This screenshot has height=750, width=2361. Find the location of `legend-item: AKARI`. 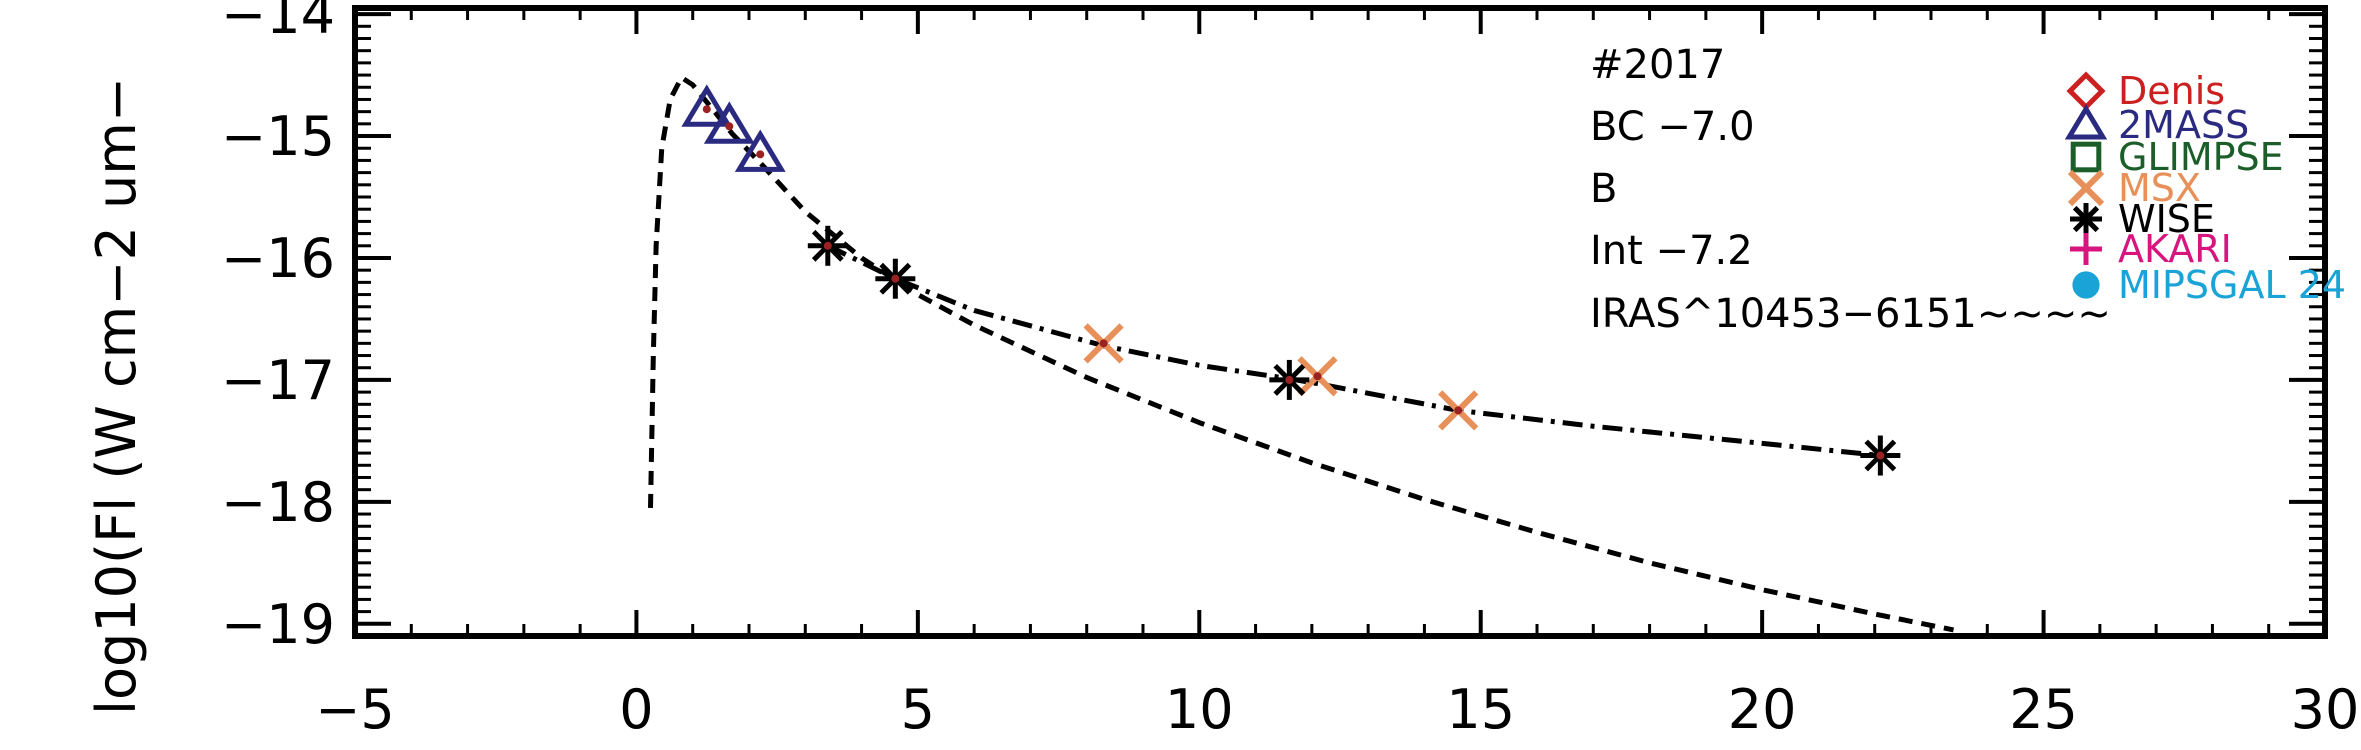

legend-item: AKARI is located at coordinates (2151, 249).